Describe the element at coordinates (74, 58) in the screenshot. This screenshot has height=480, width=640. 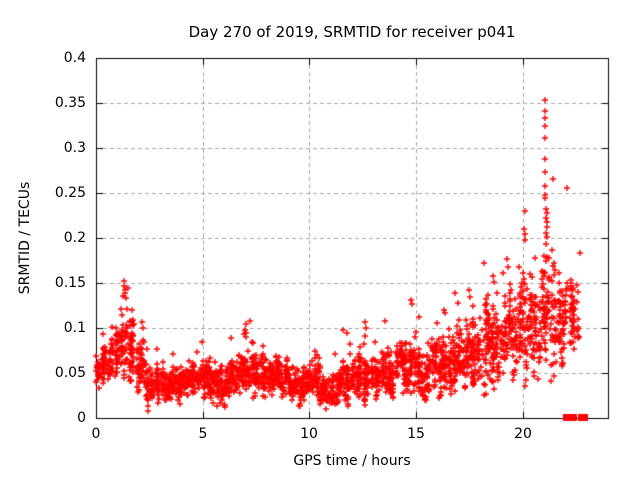
I see `y-tick-label: 0.4` at that location.